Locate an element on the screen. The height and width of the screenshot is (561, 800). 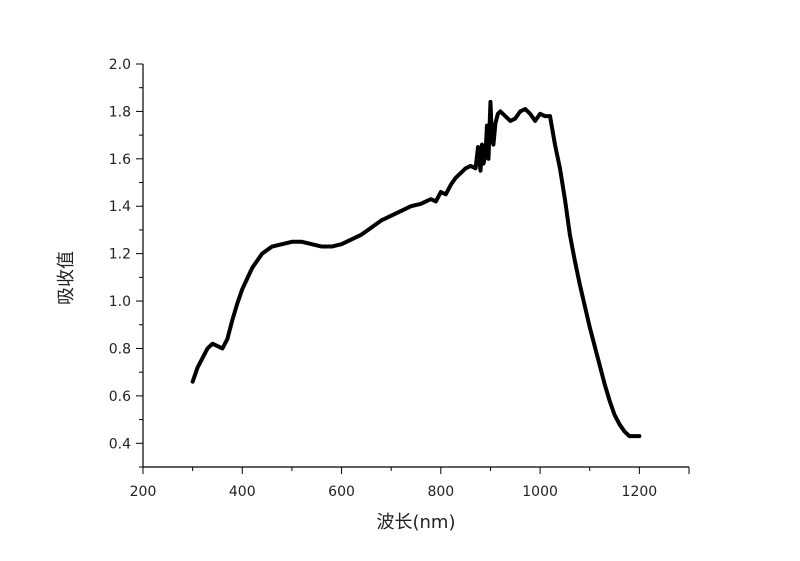
x-tick-label: 400 is located at coordinates (242, 492).